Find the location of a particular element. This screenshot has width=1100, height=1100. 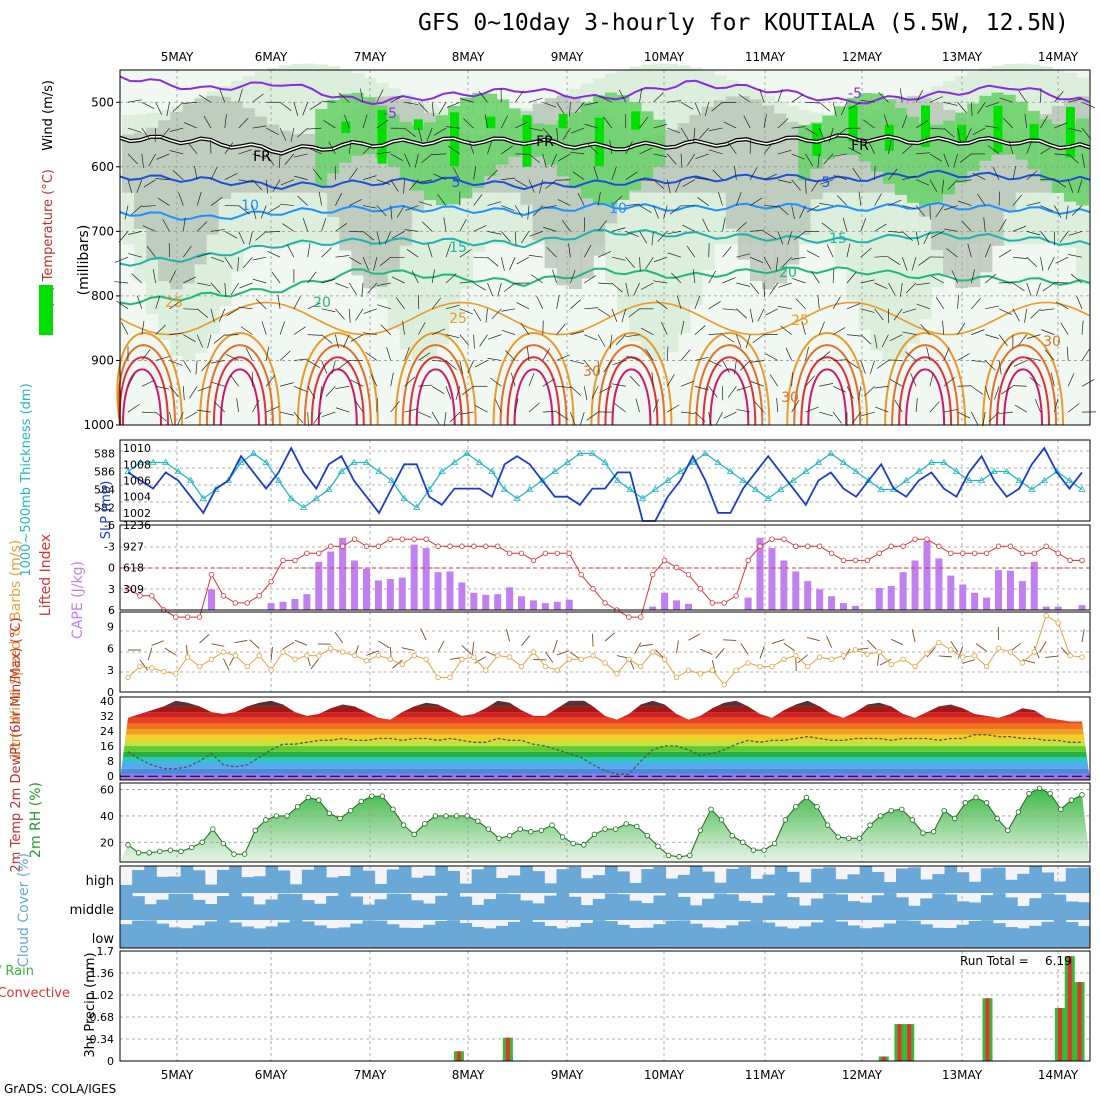

cloud-level-label: high is located at coordinates (100, 881).